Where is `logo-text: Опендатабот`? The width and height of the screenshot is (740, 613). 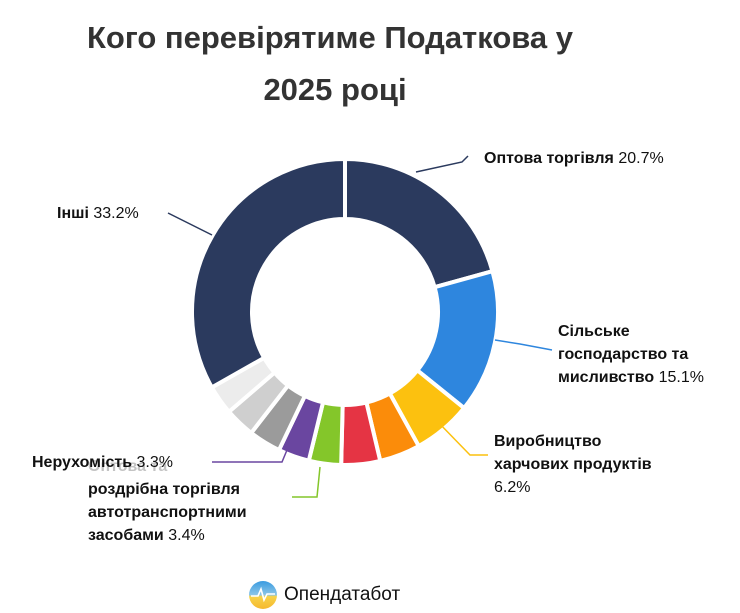 logo-text: Опендатабот is located at coordinates (342, 594).